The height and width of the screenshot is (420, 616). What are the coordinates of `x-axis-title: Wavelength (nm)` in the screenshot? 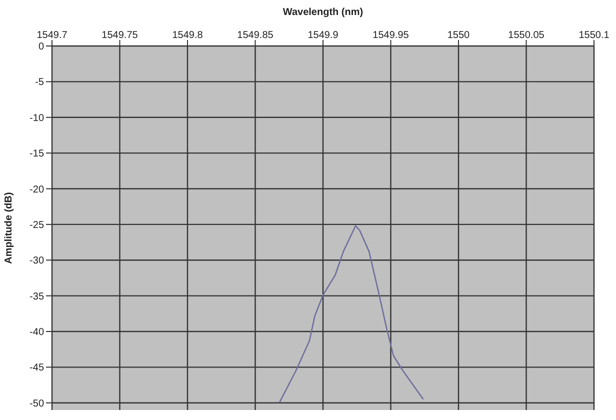 It's located at (323, 12).